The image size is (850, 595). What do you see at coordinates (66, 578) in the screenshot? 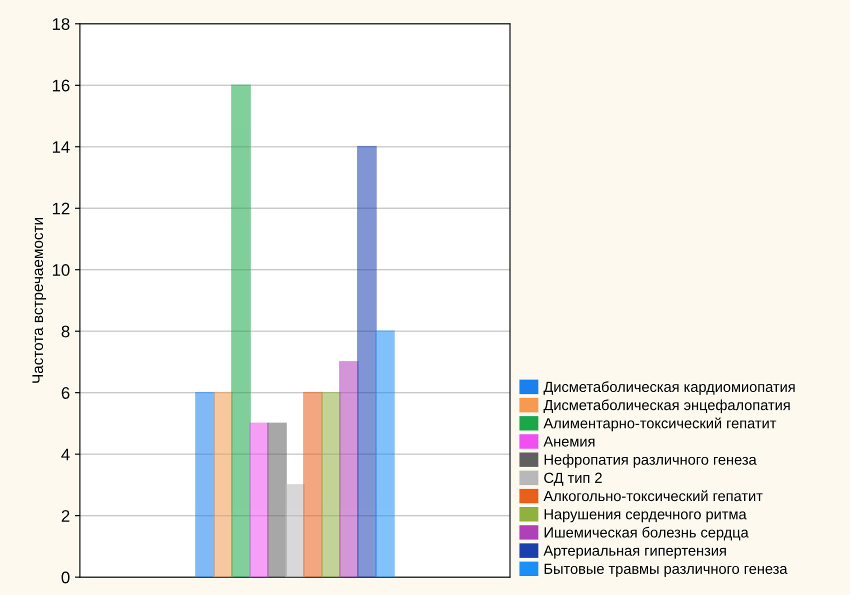
I see `y-tick-label: 0` at bounding box center [66, 578].